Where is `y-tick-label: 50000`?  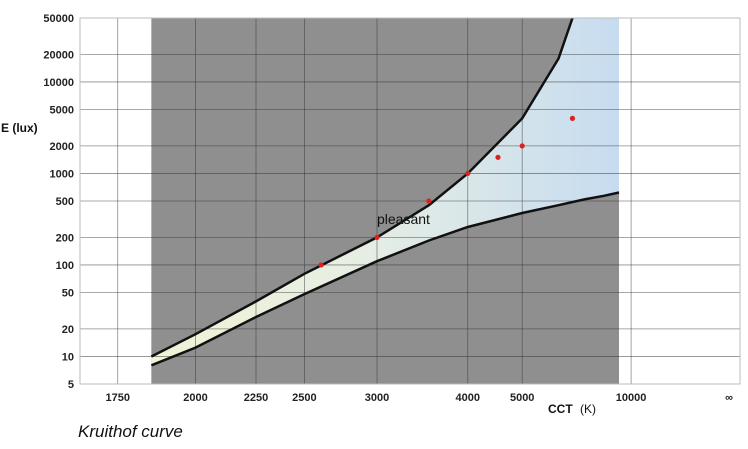
y-tick-label: 50000 is located at coordinates (58, 19).